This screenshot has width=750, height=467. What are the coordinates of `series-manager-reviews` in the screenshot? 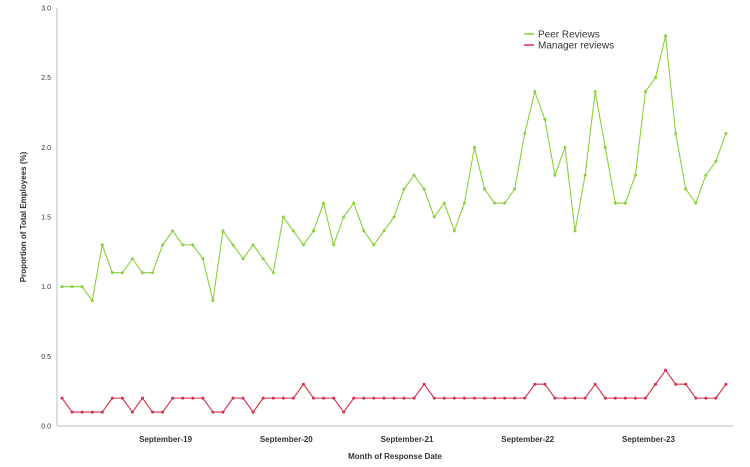 It's located at (394, 391).